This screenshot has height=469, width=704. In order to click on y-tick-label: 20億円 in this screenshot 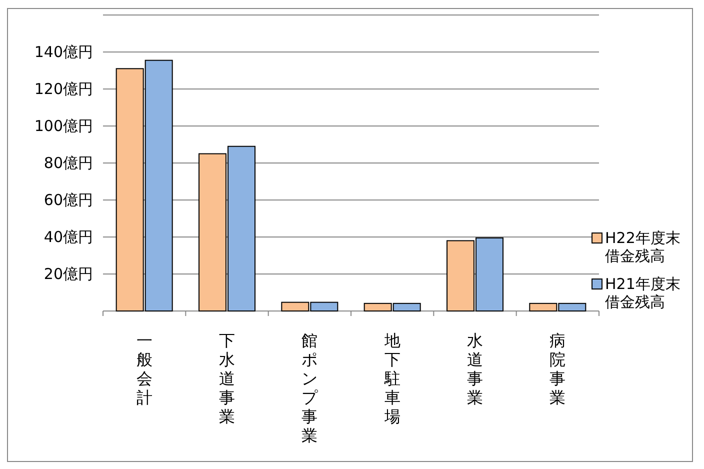, I will do `click(68, 274)`.